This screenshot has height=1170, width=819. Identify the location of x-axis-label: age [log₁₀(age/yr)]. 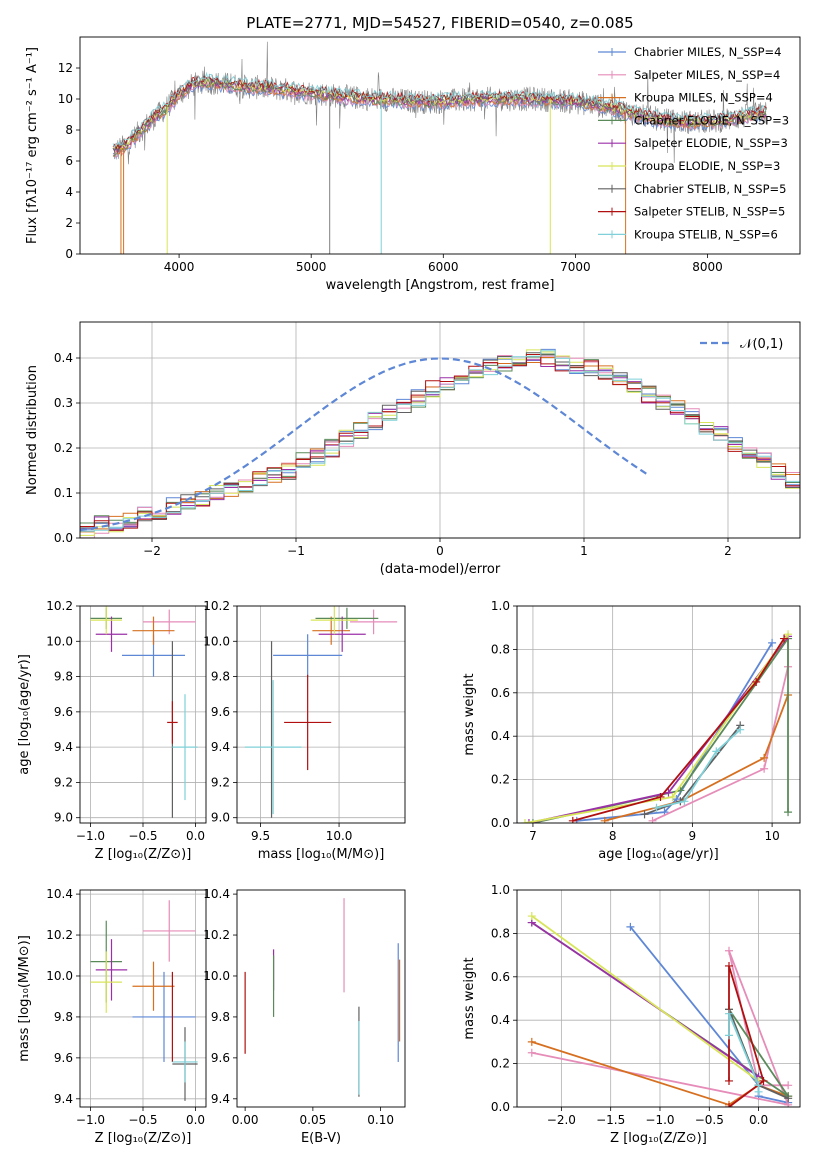
(658, 854).